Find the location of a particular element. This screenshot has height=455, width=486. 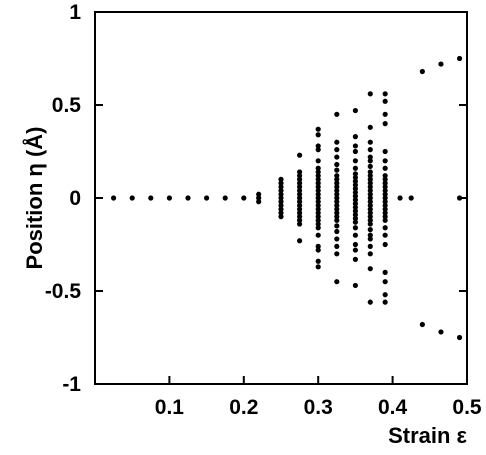

x-tick-label: 0.4 is located at coordinates (393, 407).